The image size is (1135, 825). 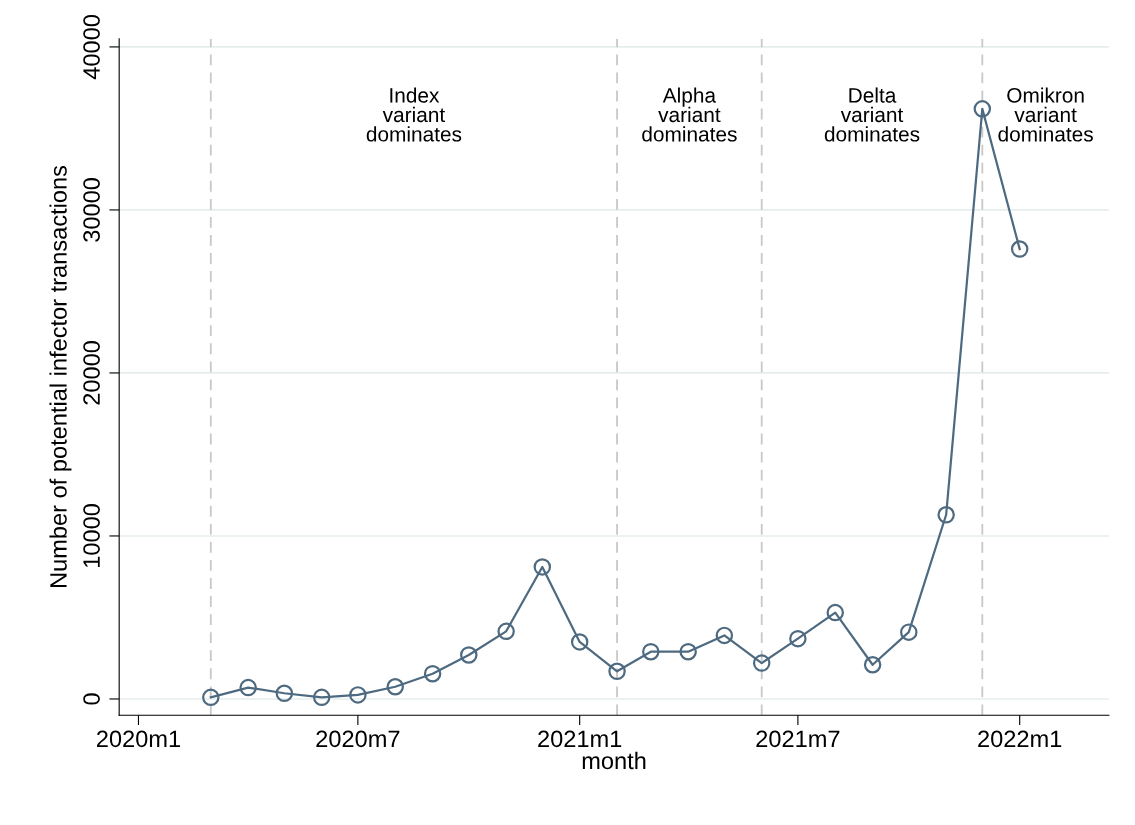 I want to click on y-tick-label: 40000, so click(x=91, y=47).